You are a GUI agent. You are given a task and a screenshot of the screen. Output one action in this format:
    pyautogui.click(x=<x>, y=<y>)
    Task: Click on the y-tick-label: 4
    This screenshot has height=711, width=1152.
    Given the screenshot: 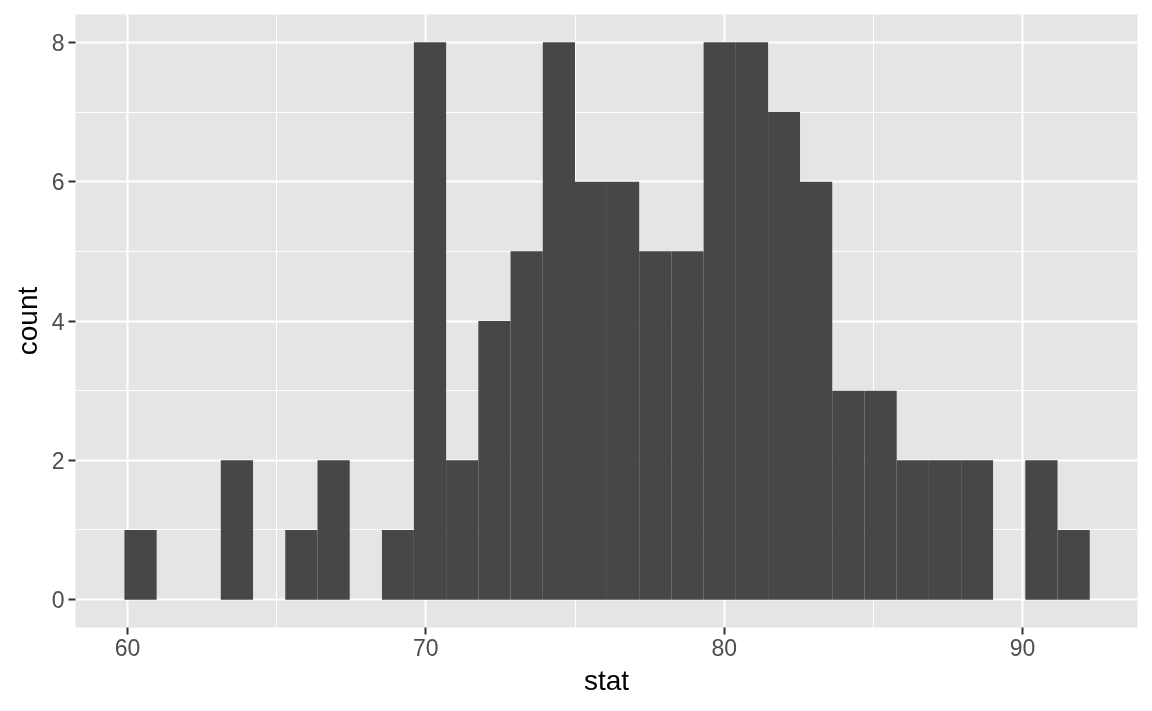 What is the action you would take?
    pyautogui.click(x=58, y=321)
    